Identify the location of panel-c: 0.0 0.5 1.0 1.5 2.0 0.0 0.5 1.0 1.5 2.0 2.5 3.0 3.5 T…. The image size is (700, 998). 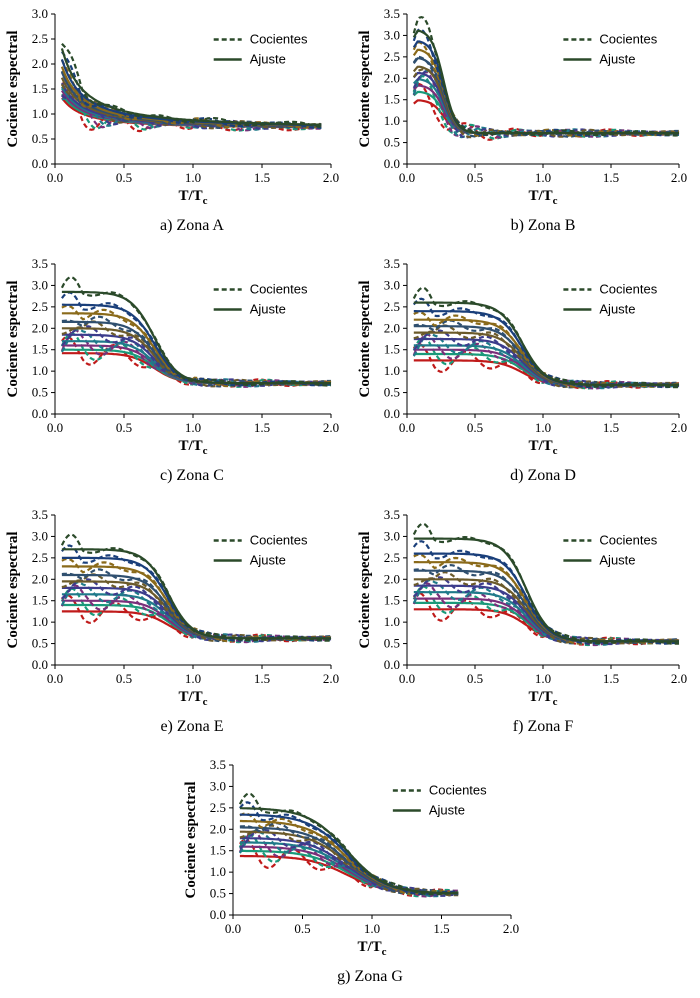
(172, 370).